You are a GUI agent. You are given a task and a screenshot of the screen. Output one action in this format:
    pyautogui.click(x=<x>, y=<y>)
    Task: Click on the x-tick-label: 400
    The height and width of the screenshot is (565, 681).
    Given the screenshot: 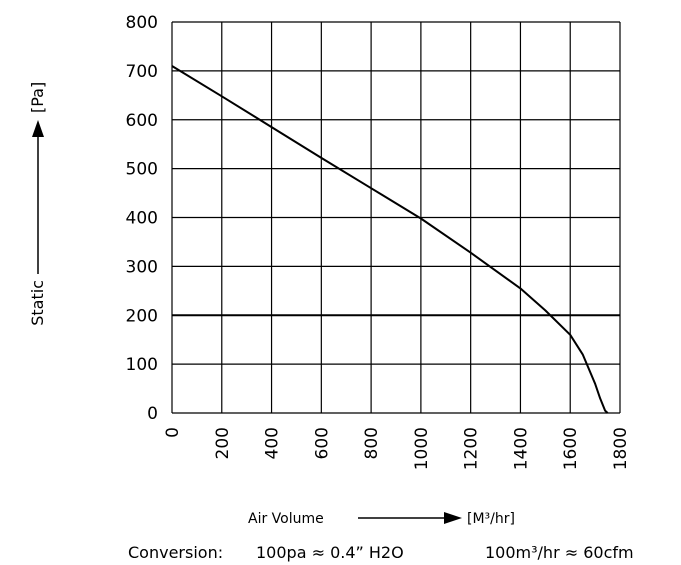 What is the action you would take?
    pyautogui.click(x=273, y=443)
    